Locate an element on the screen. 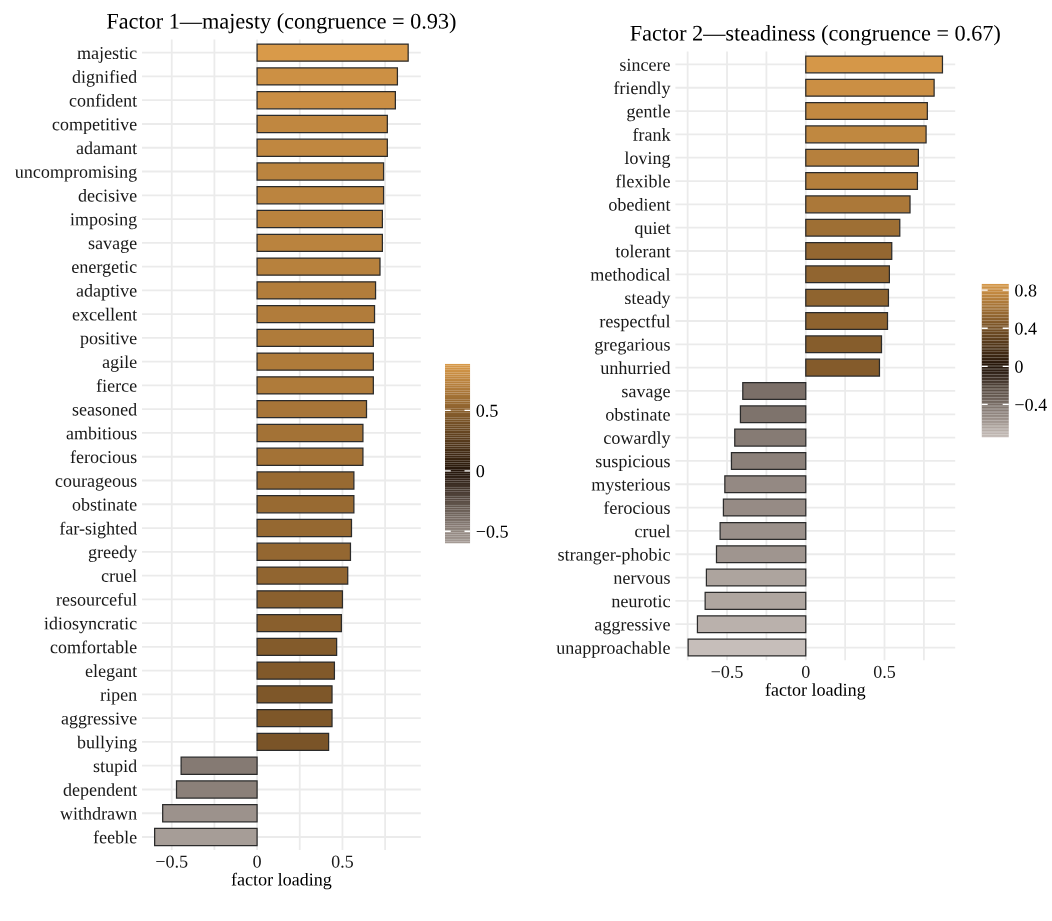 This screenshot has height=921, width=1052. y-tick-label: cowardly is located at coordinates (637, 439).